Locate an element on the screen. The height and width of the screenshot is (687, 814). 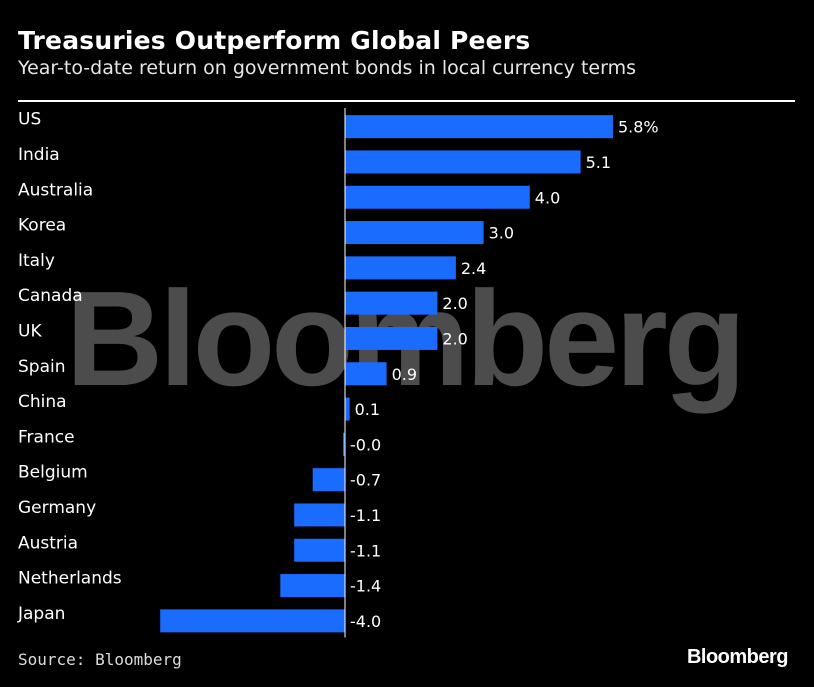
value-label-uk: 2.0 is located at coordinates (454, 338).